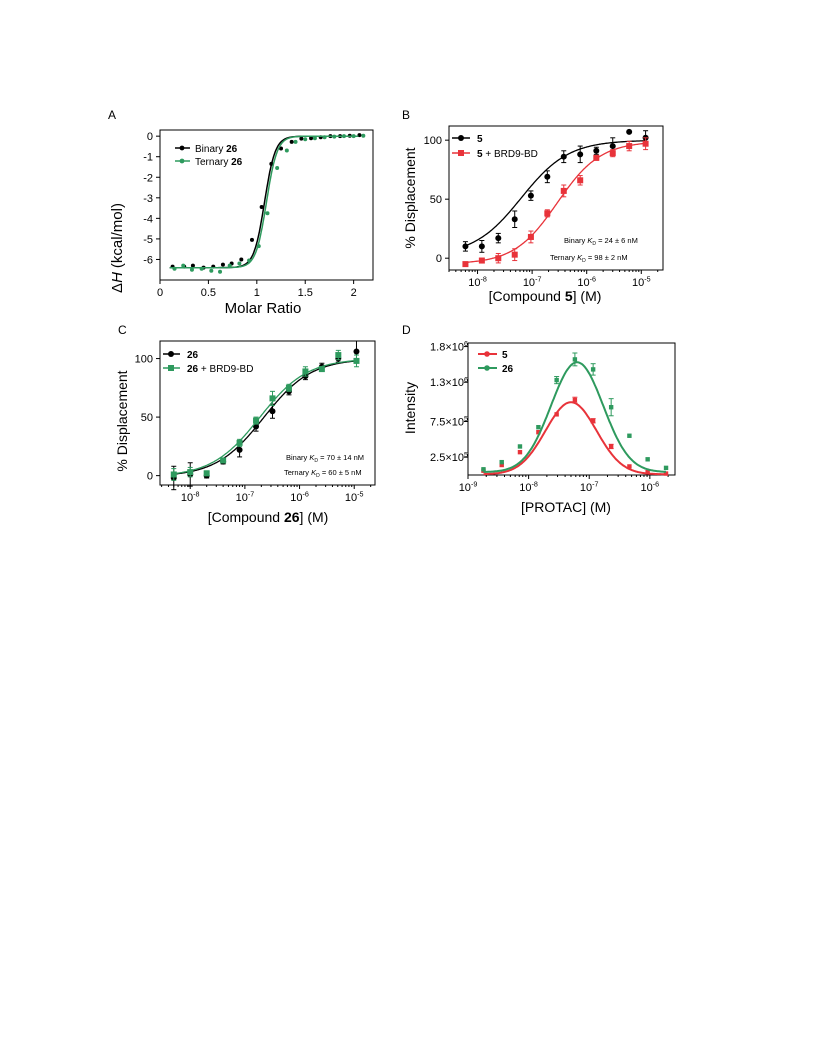  Describe the element at coordinates (589, 258) in the screenshot. I see `chart-b-annotation-ternary: Ternary KD = 98 ± 2 nM` at that location.